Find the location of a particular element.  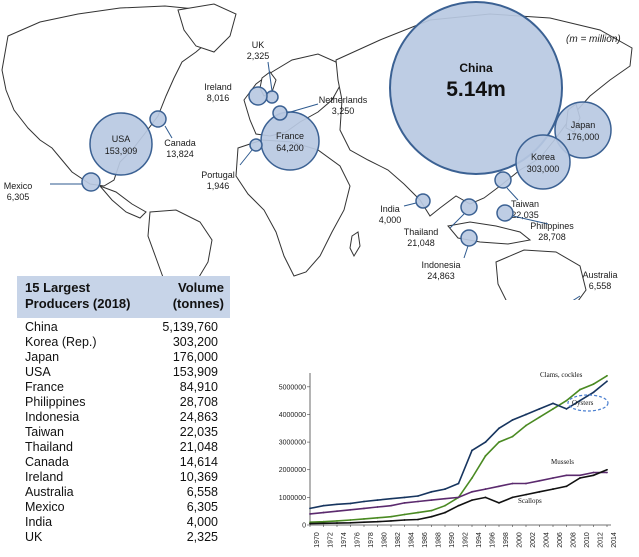

series-label: Mussels is located at coordinates (562, 462).